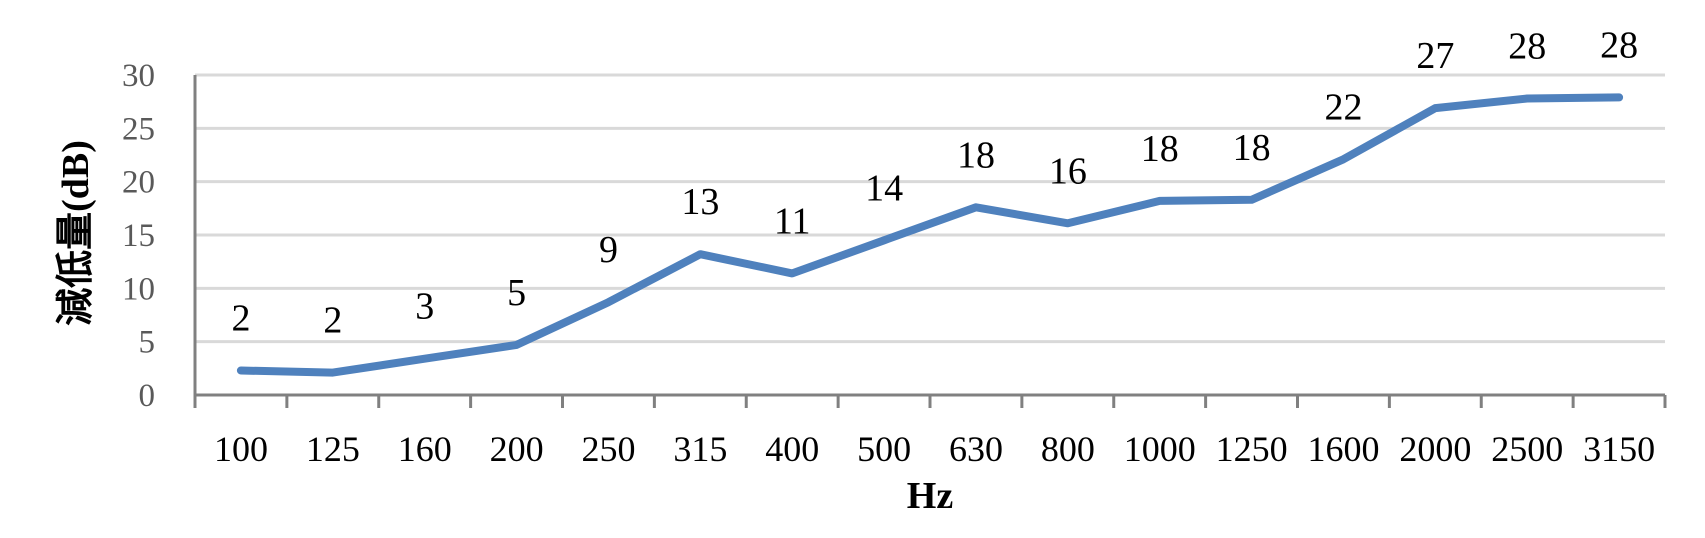 The height and width of the screenshot is (538, 1705). I want to click on y-tick-label: 10, so click(138, 289).